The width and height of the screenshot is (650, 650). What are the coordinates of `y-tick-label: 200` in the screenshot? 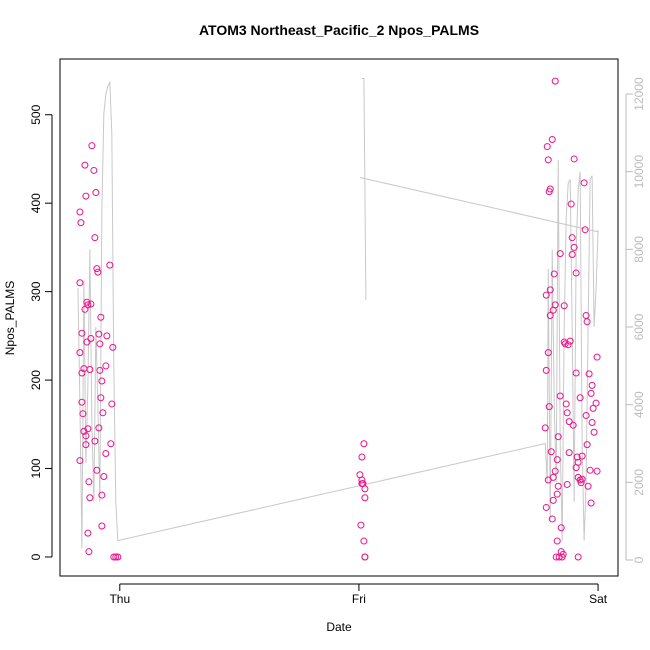 It's located at (36, 380).